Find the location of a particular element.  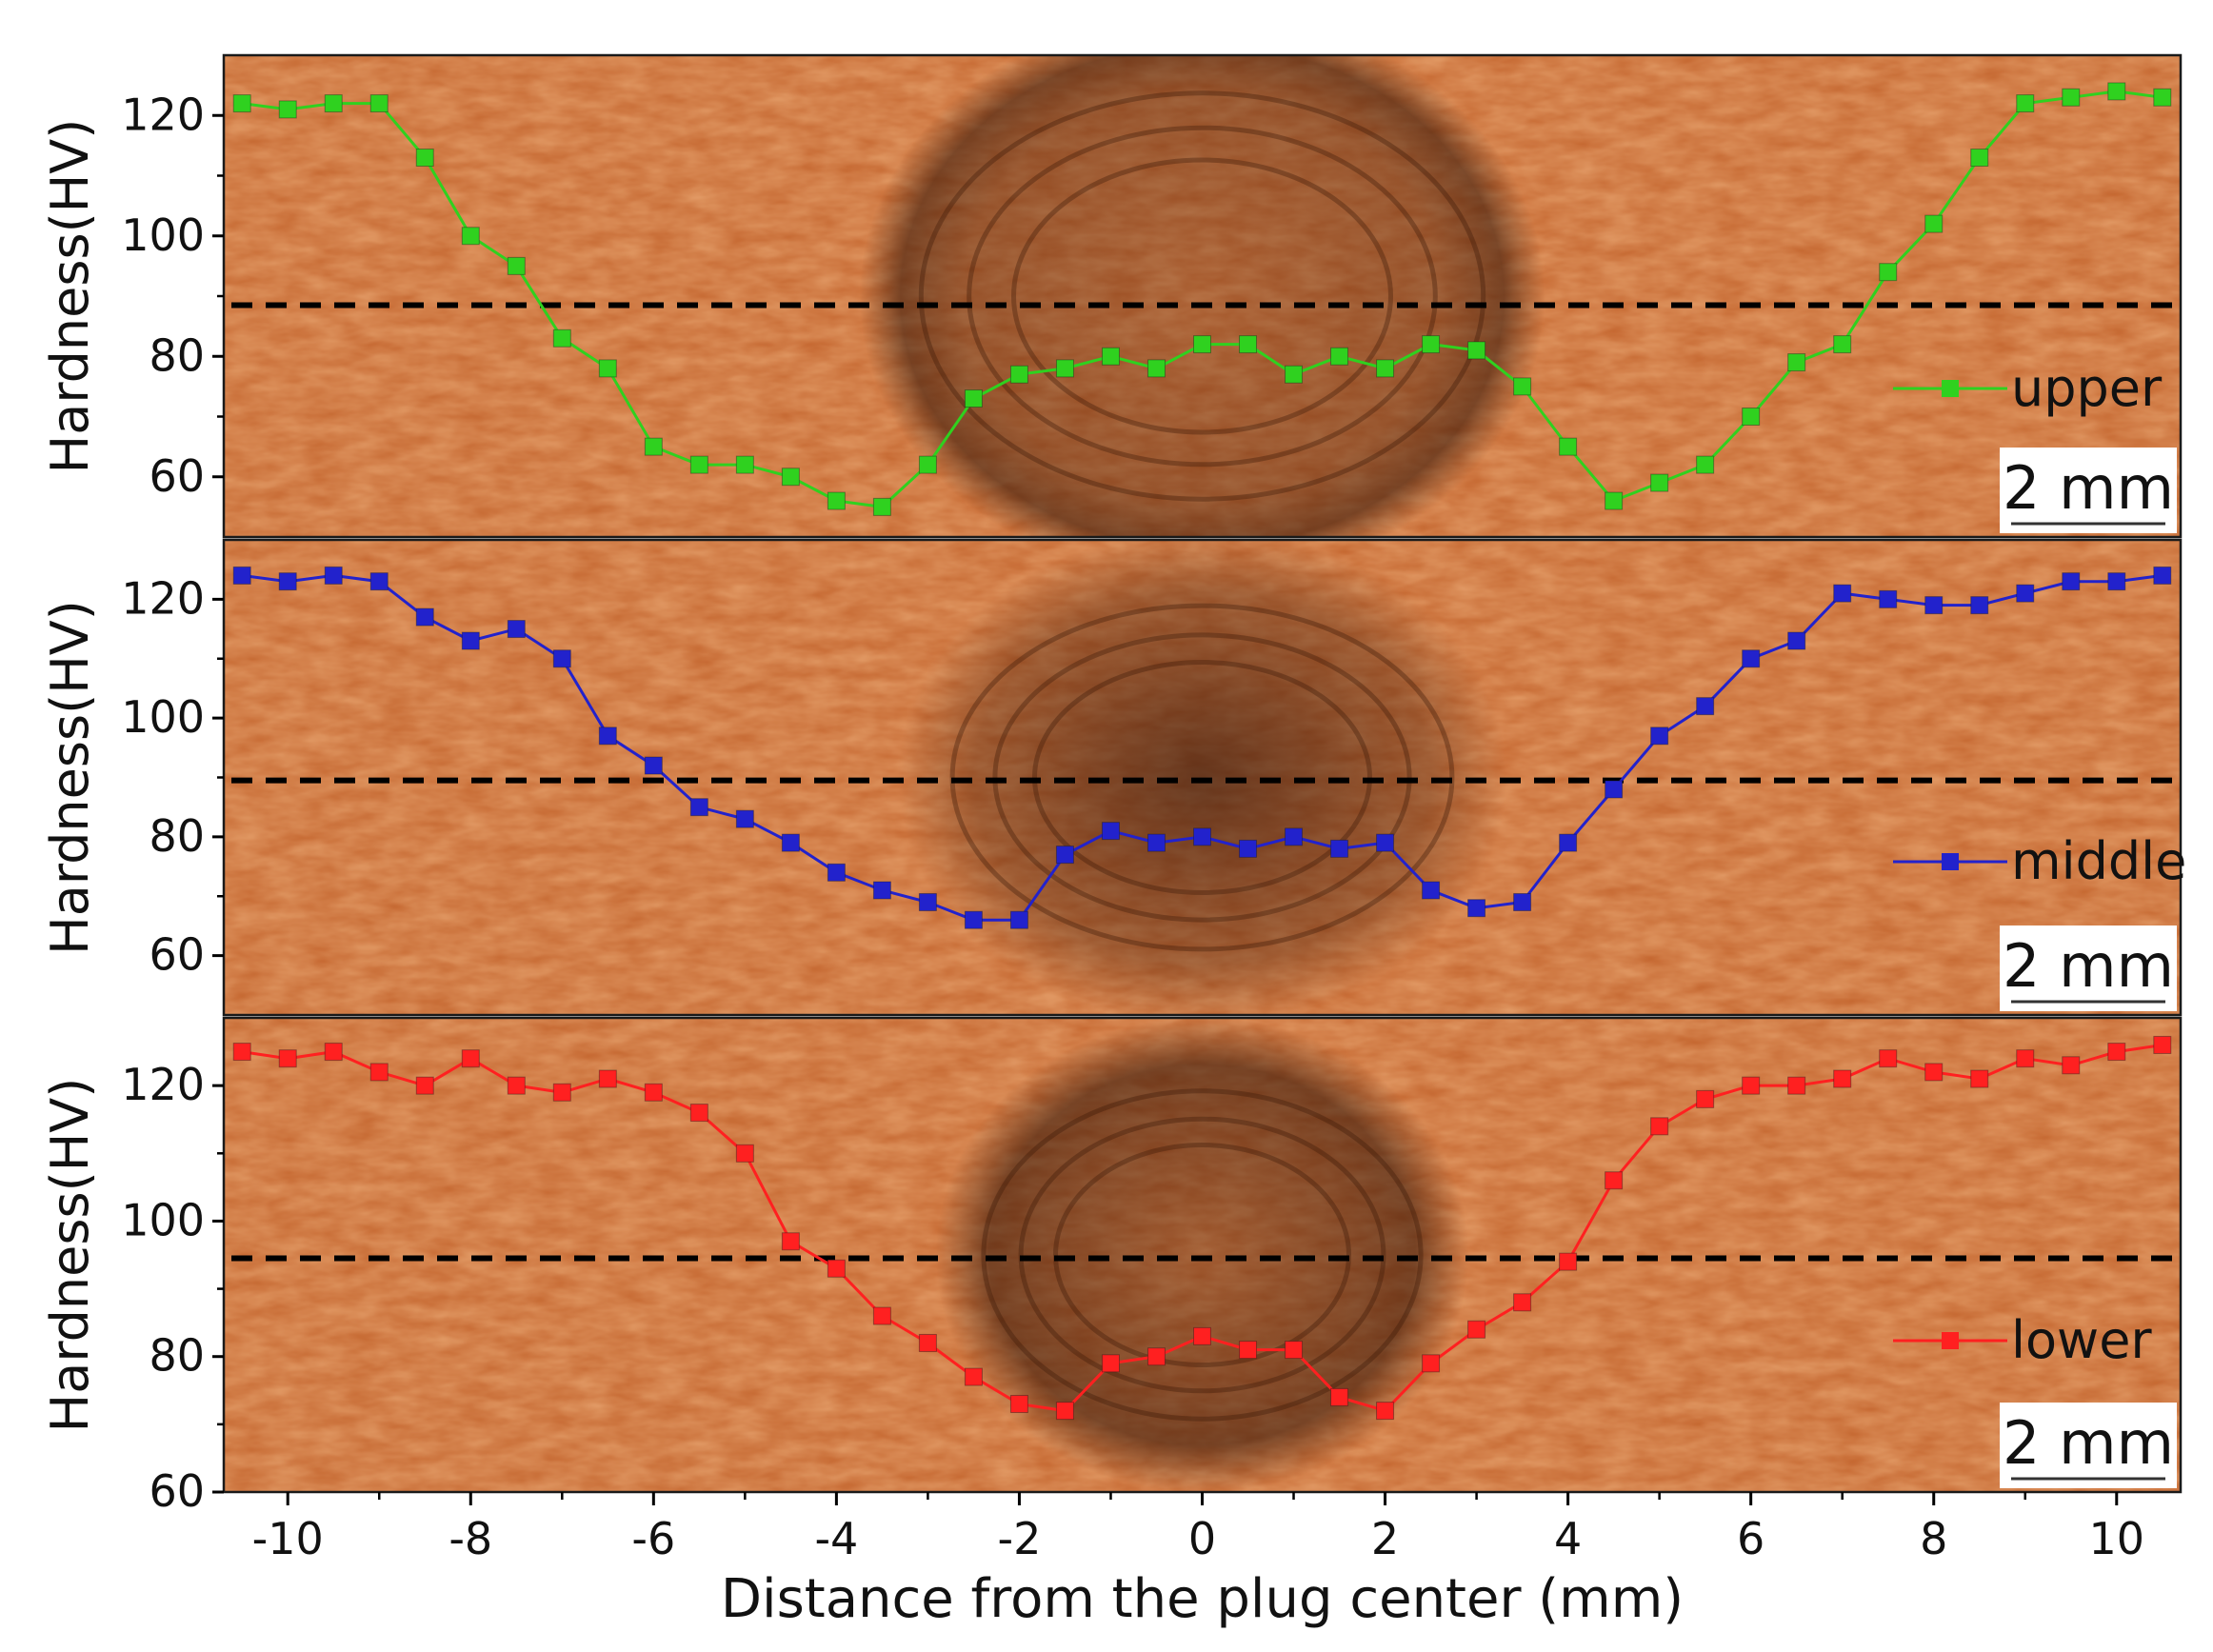

scale-bar-box is located at coordinates (2089, 490).